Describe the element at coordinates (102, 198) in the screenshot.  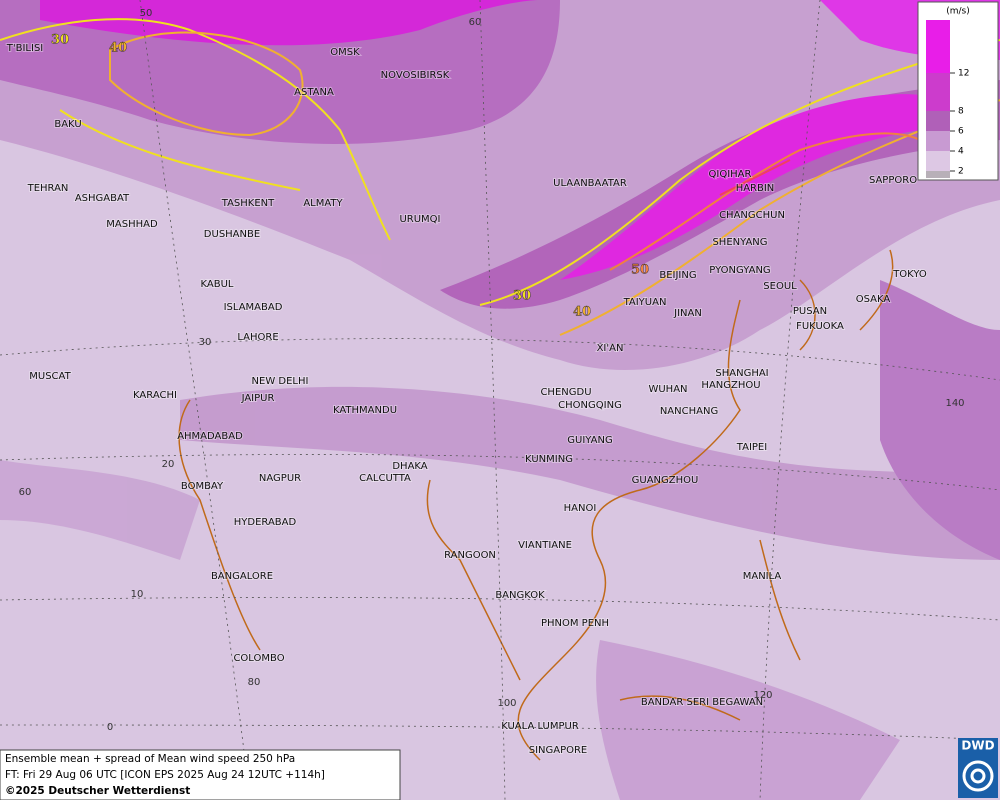
I see `city-label: ASHGABAT` at that location.